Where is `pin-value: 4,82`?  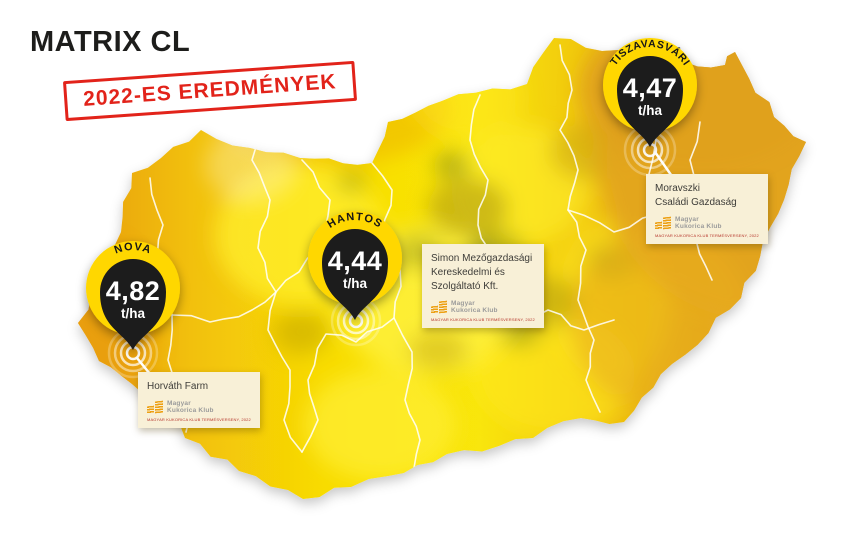
pin-value: 4,82 is located at coordinates (133, 291).